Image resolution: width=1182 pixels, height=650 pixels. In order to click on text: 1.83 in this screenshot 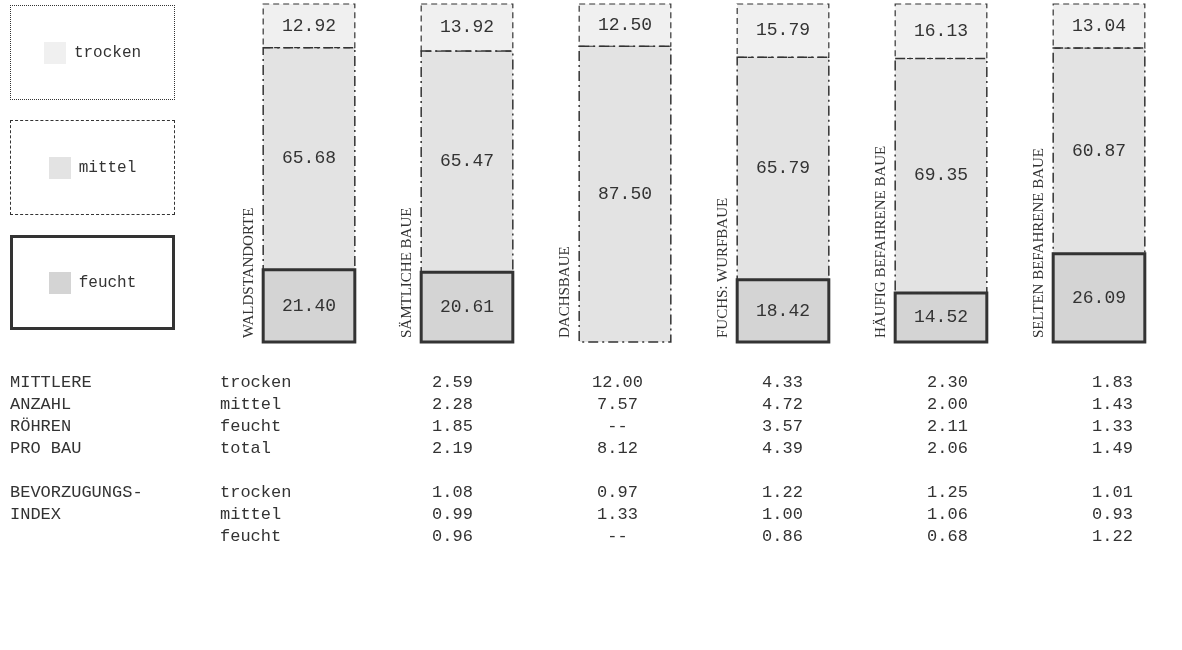, I will do `click(1112, 383)`.